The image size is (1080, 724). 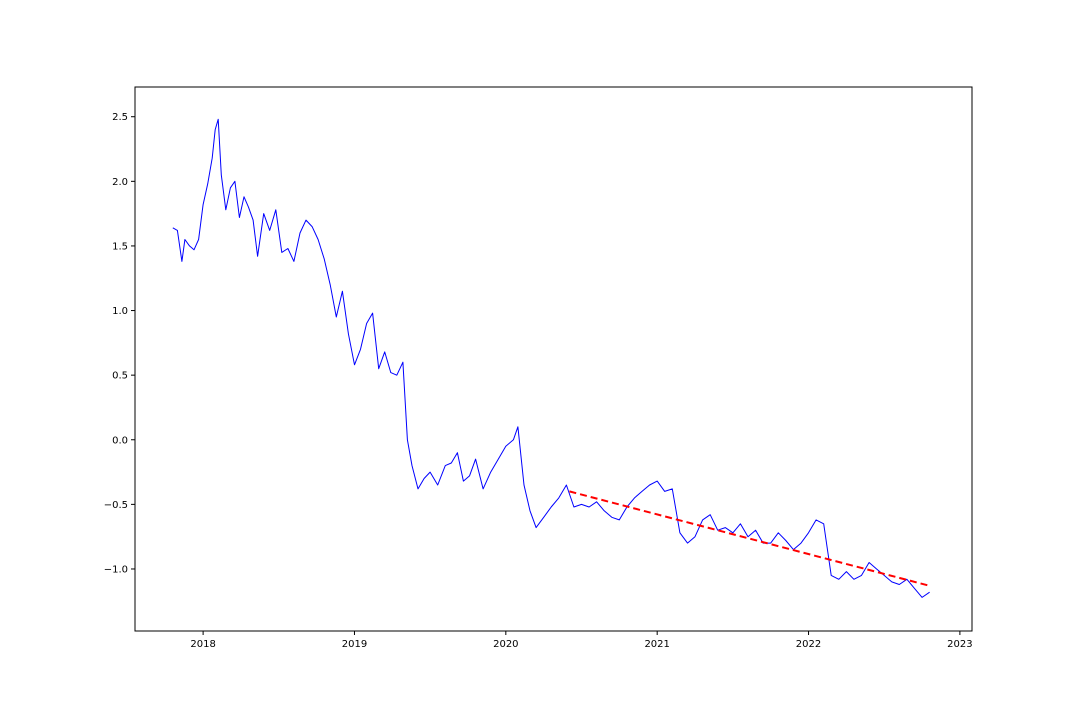 I want to click on trend-line, so click(x=749, y=538).